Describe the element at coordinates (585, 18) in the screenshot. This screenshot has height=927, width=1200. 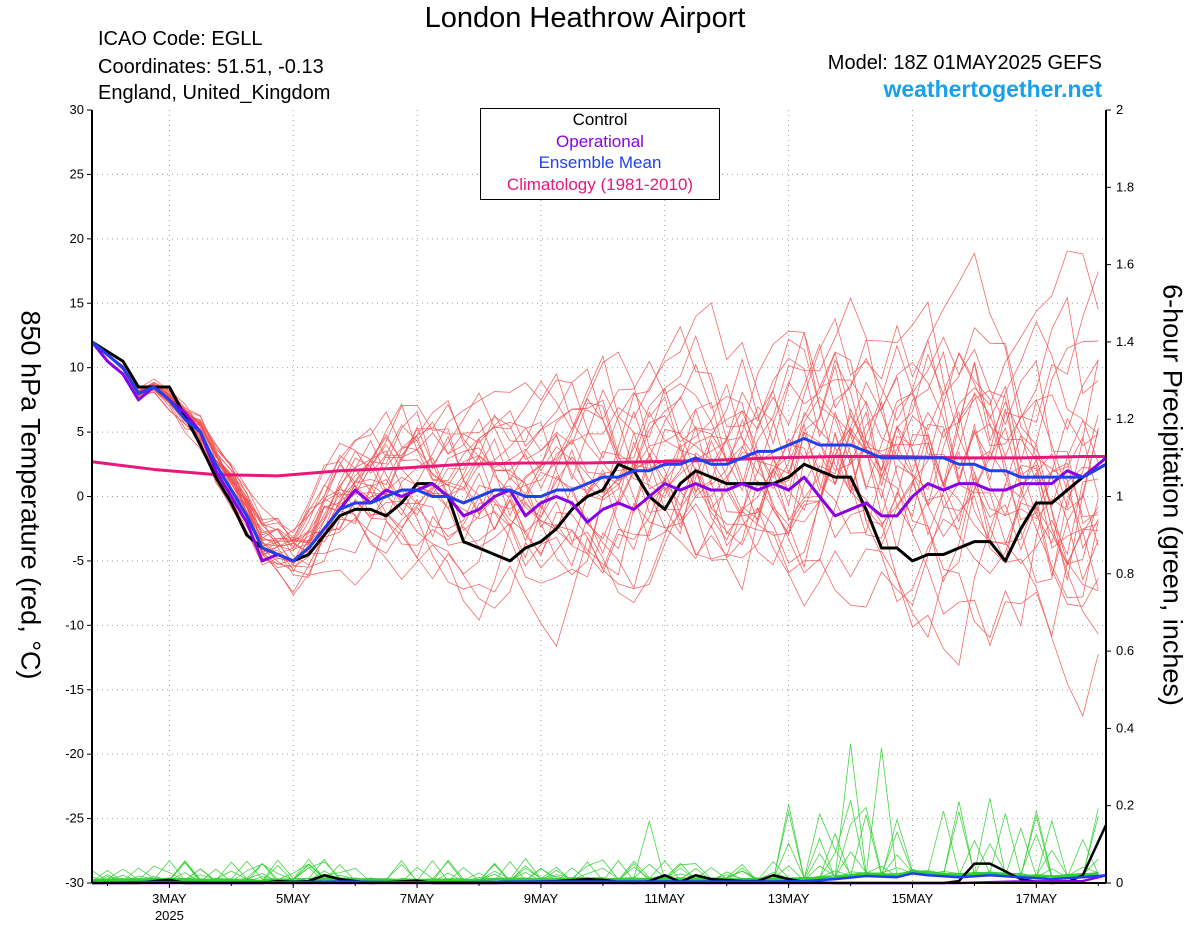
I see `chart-title: London Heathrow Airport` at that location.